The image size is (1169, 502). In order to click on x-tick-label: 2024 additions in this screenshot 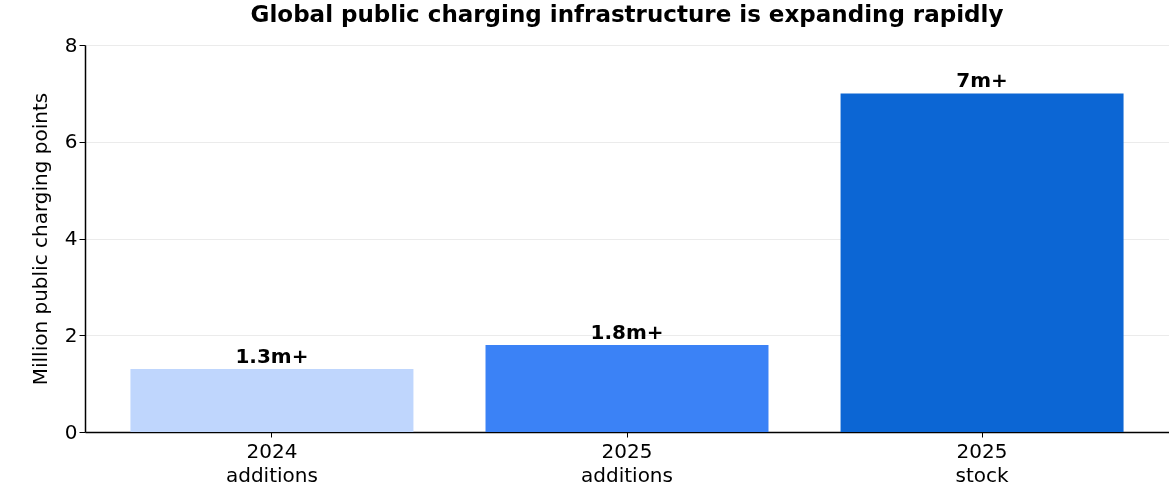, I will do `click(271, 462)`.